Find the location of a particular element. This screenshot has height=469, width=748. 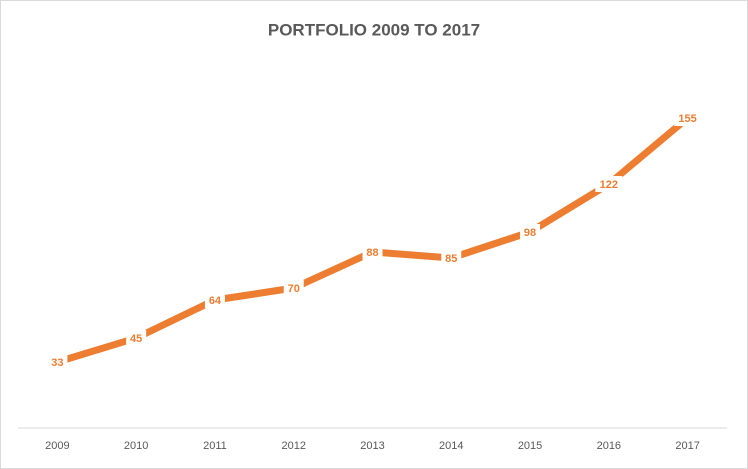

data-label: 70 is located at coordinates (294, 289).